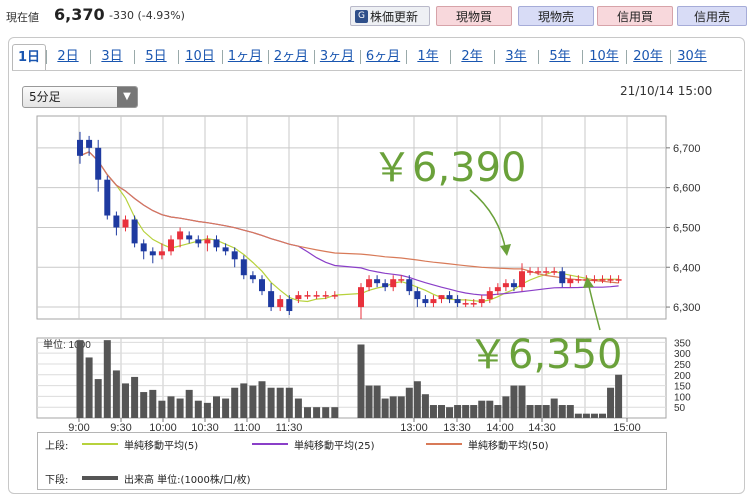 Image resolution: width=749 pixels, height=494 pixels. Describe the element at coordinates (291, 56) in the screenshot. I see `tab-7: 2ヶ月` at that location.